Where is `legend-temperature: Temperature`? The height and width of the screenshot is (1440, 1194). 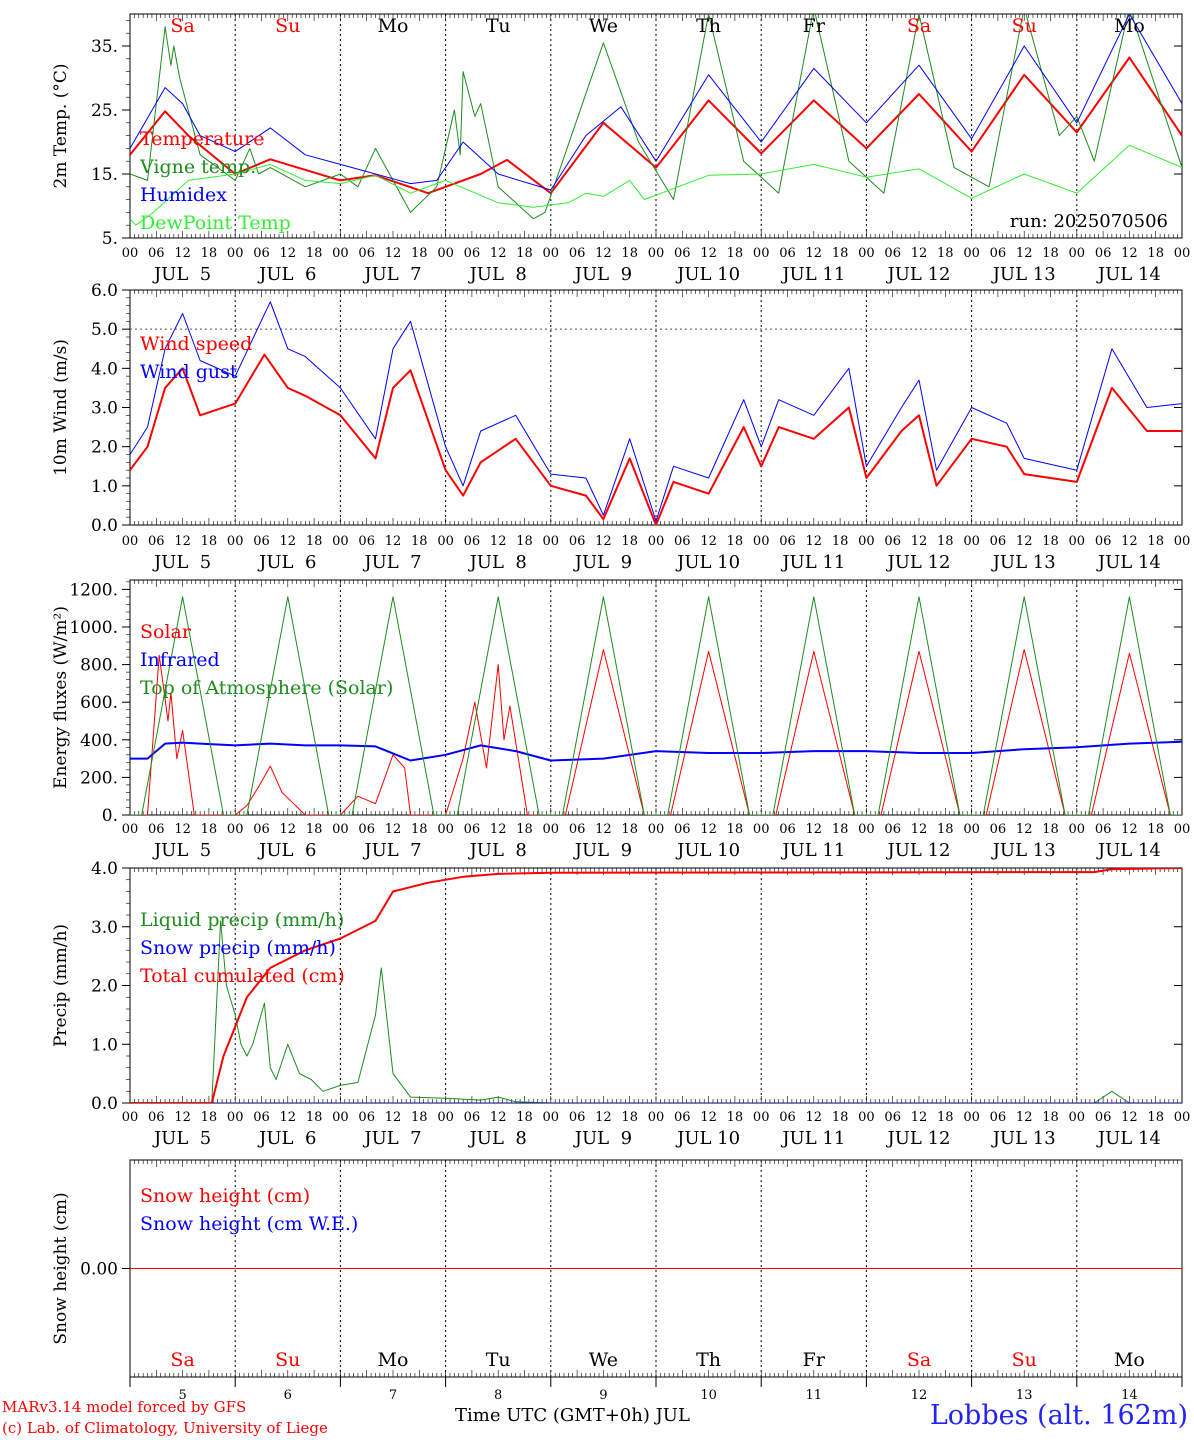 legend-temperature: Temperature is located at coordinates (202, 139).